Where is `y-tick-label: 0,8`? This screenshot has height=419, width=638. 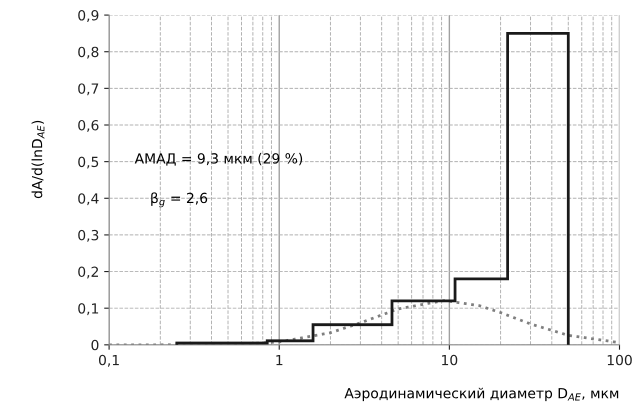
y-tick-label: 0,8 is located at coordinates (88, 52).